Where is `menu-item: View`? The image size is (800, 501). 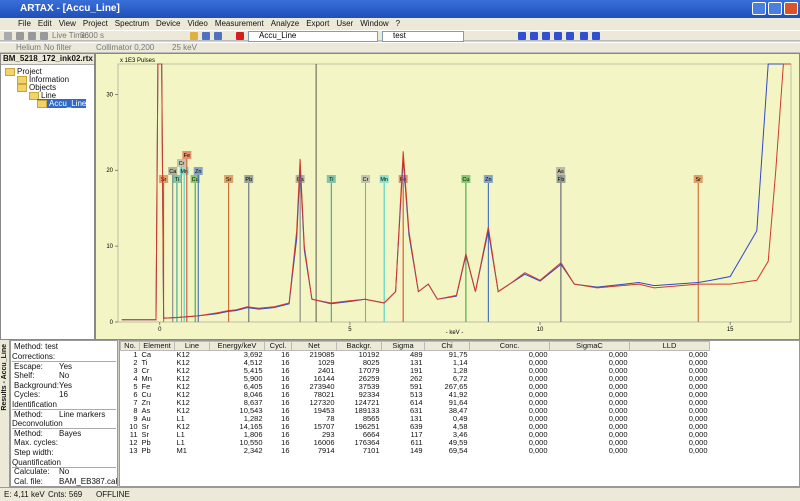
menu-item: View is located at coordinates (67, 23).